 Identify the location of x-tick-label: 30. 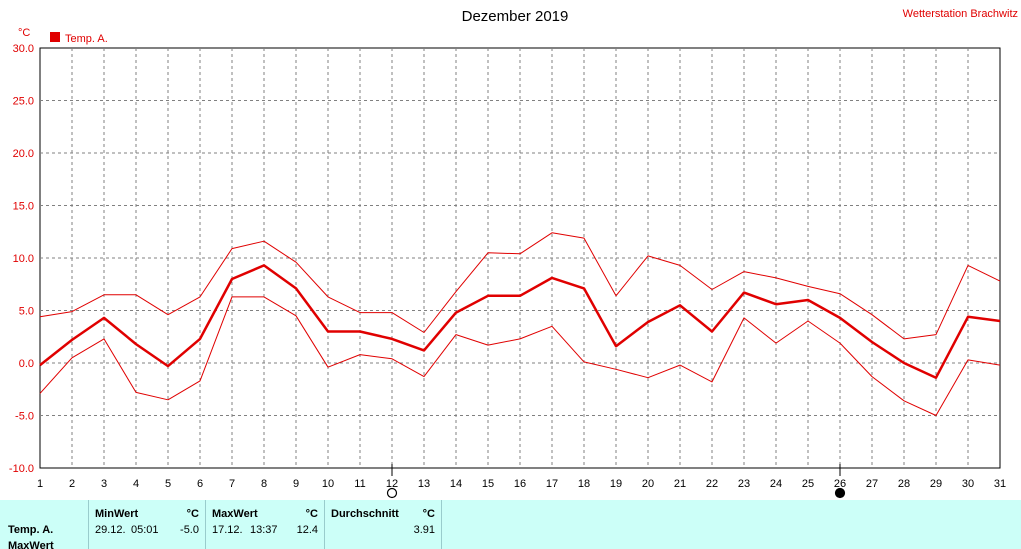
(968, 484).